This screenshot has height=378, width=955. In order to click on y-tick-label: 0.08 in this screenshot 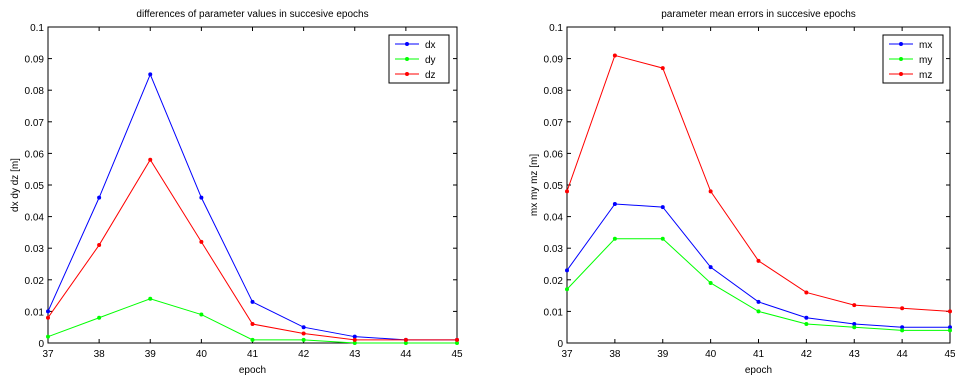, I will do `click(35, 91)`.